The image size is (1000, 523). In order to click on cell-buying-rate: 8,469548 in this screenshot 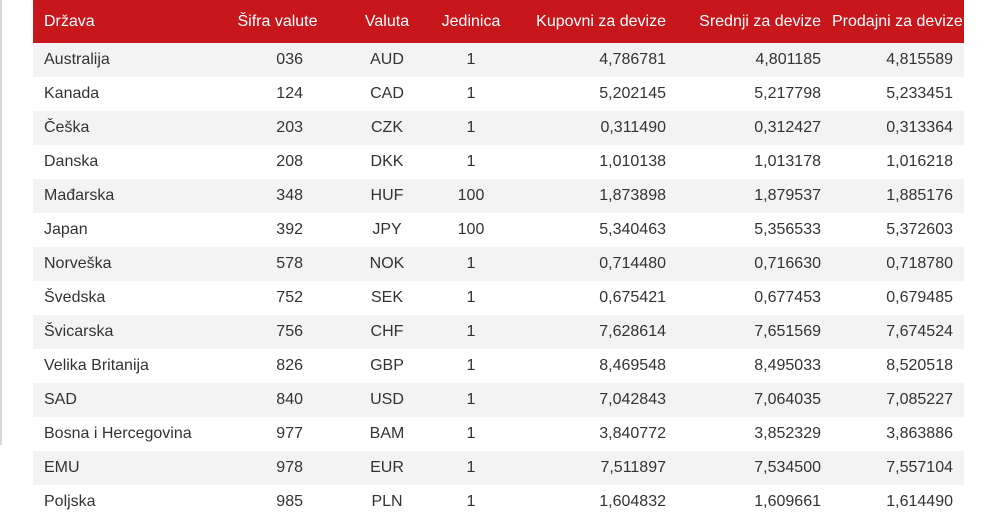, I will do `click(591, 366)`.